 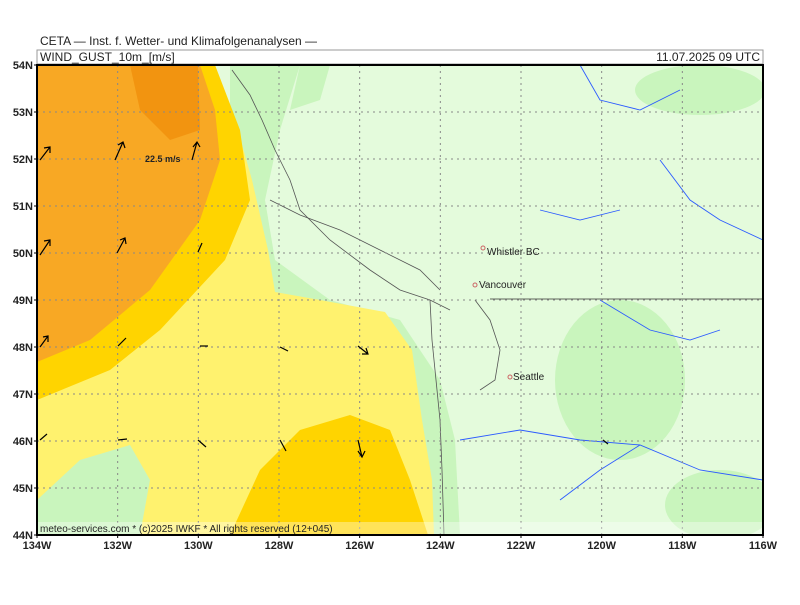 I want to click on footer-band, so click(x=400, y=528).